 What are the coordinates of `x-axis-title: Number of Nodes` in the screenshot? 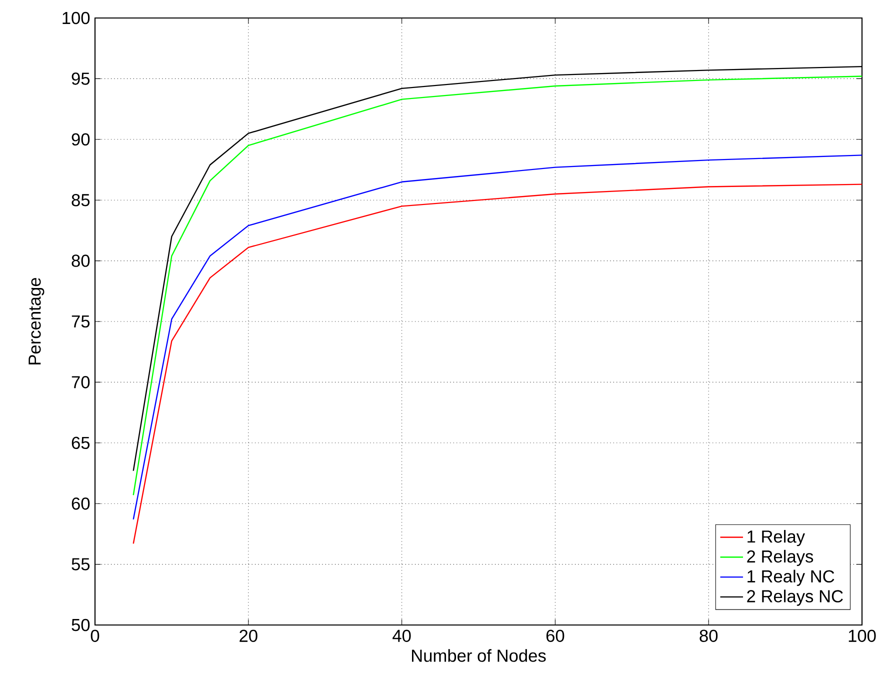 It's located at (479, 655).